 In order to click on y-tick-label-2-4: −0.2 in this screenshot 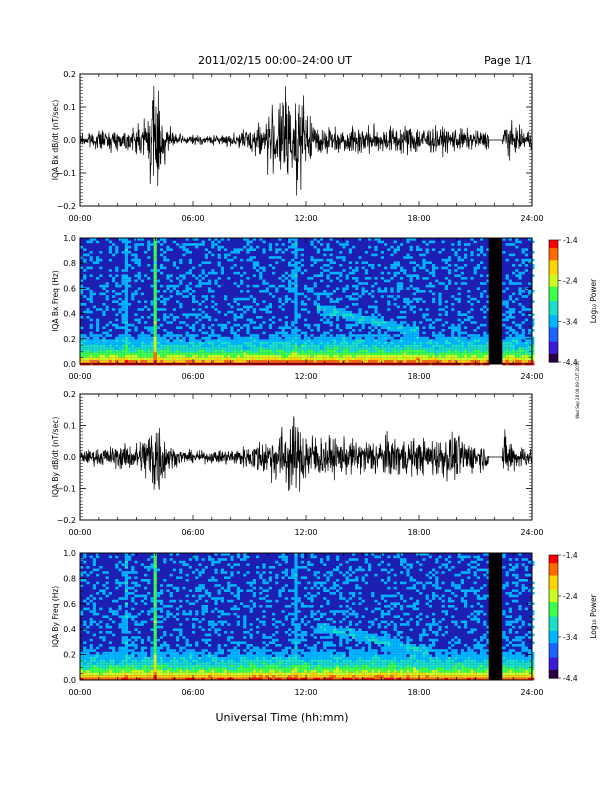, I will do `click(66, 520)`.